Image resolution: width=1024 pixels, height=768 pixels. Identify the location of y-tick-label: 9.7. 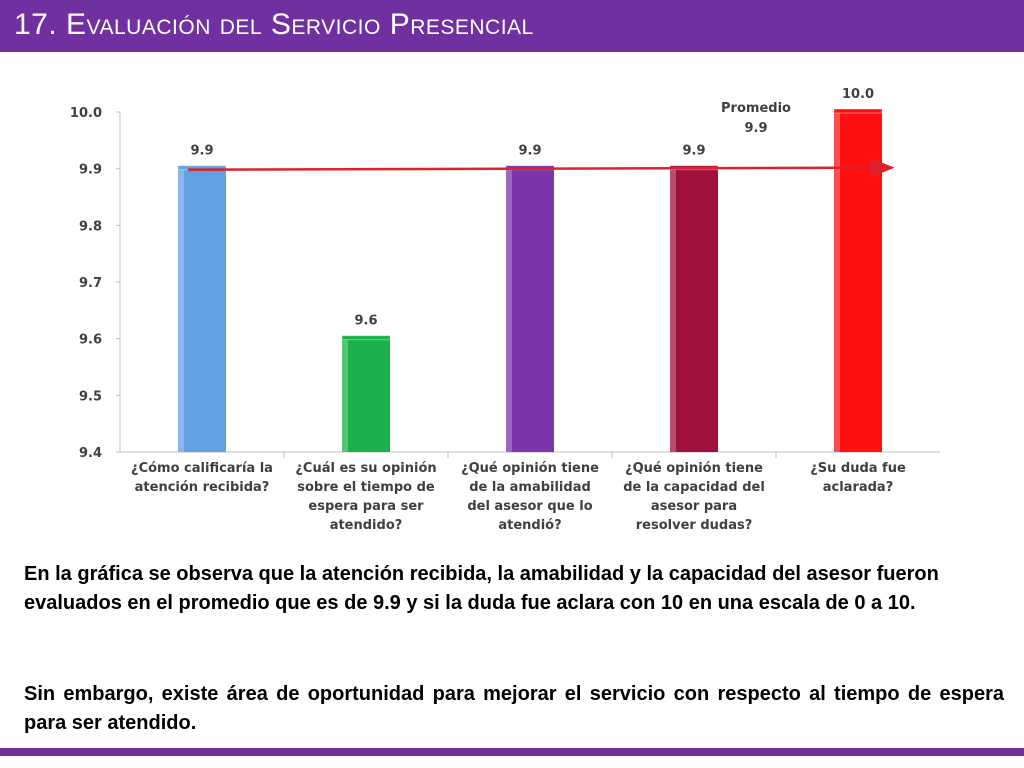
(90, 283).